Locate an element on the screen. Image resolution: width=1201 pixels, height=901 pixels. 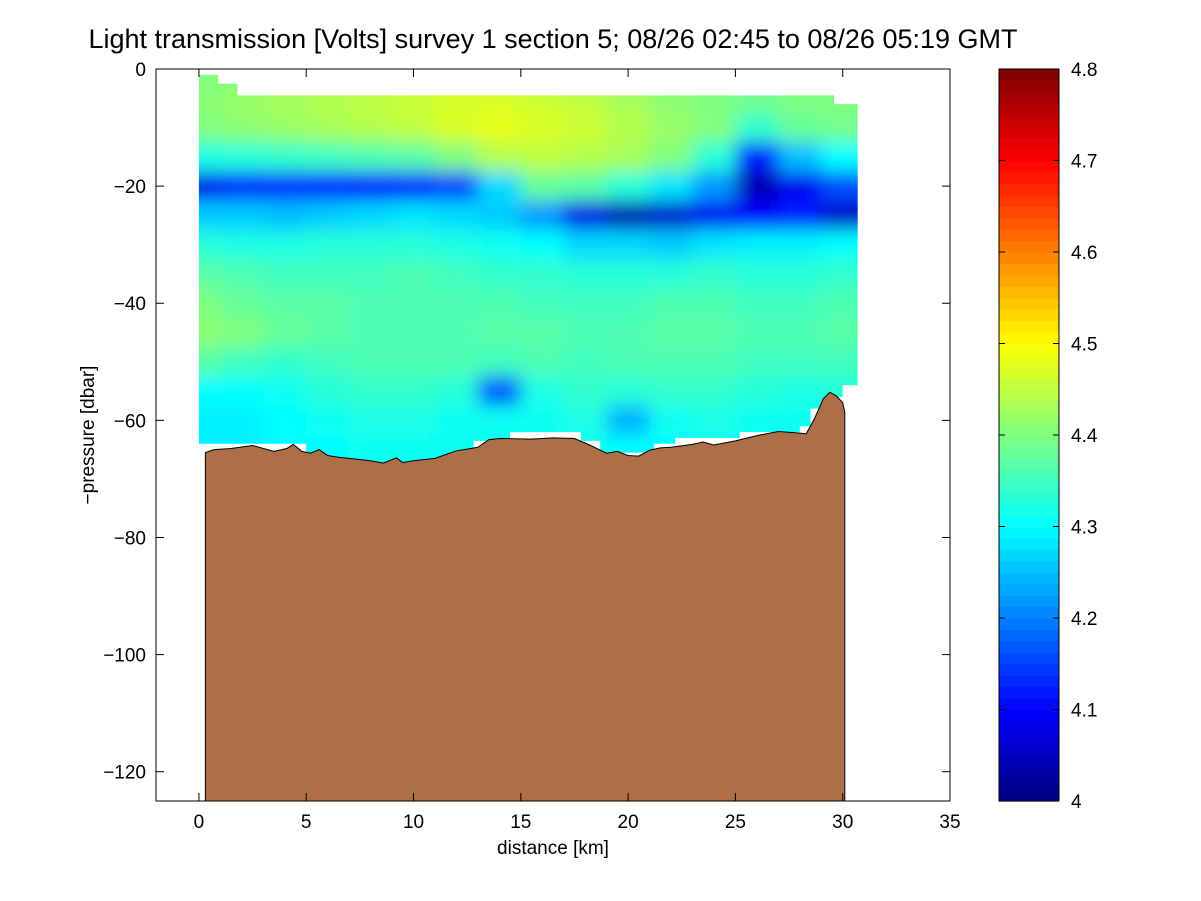
x-axis-label: distance [km] is located at coordinates (553, 848).